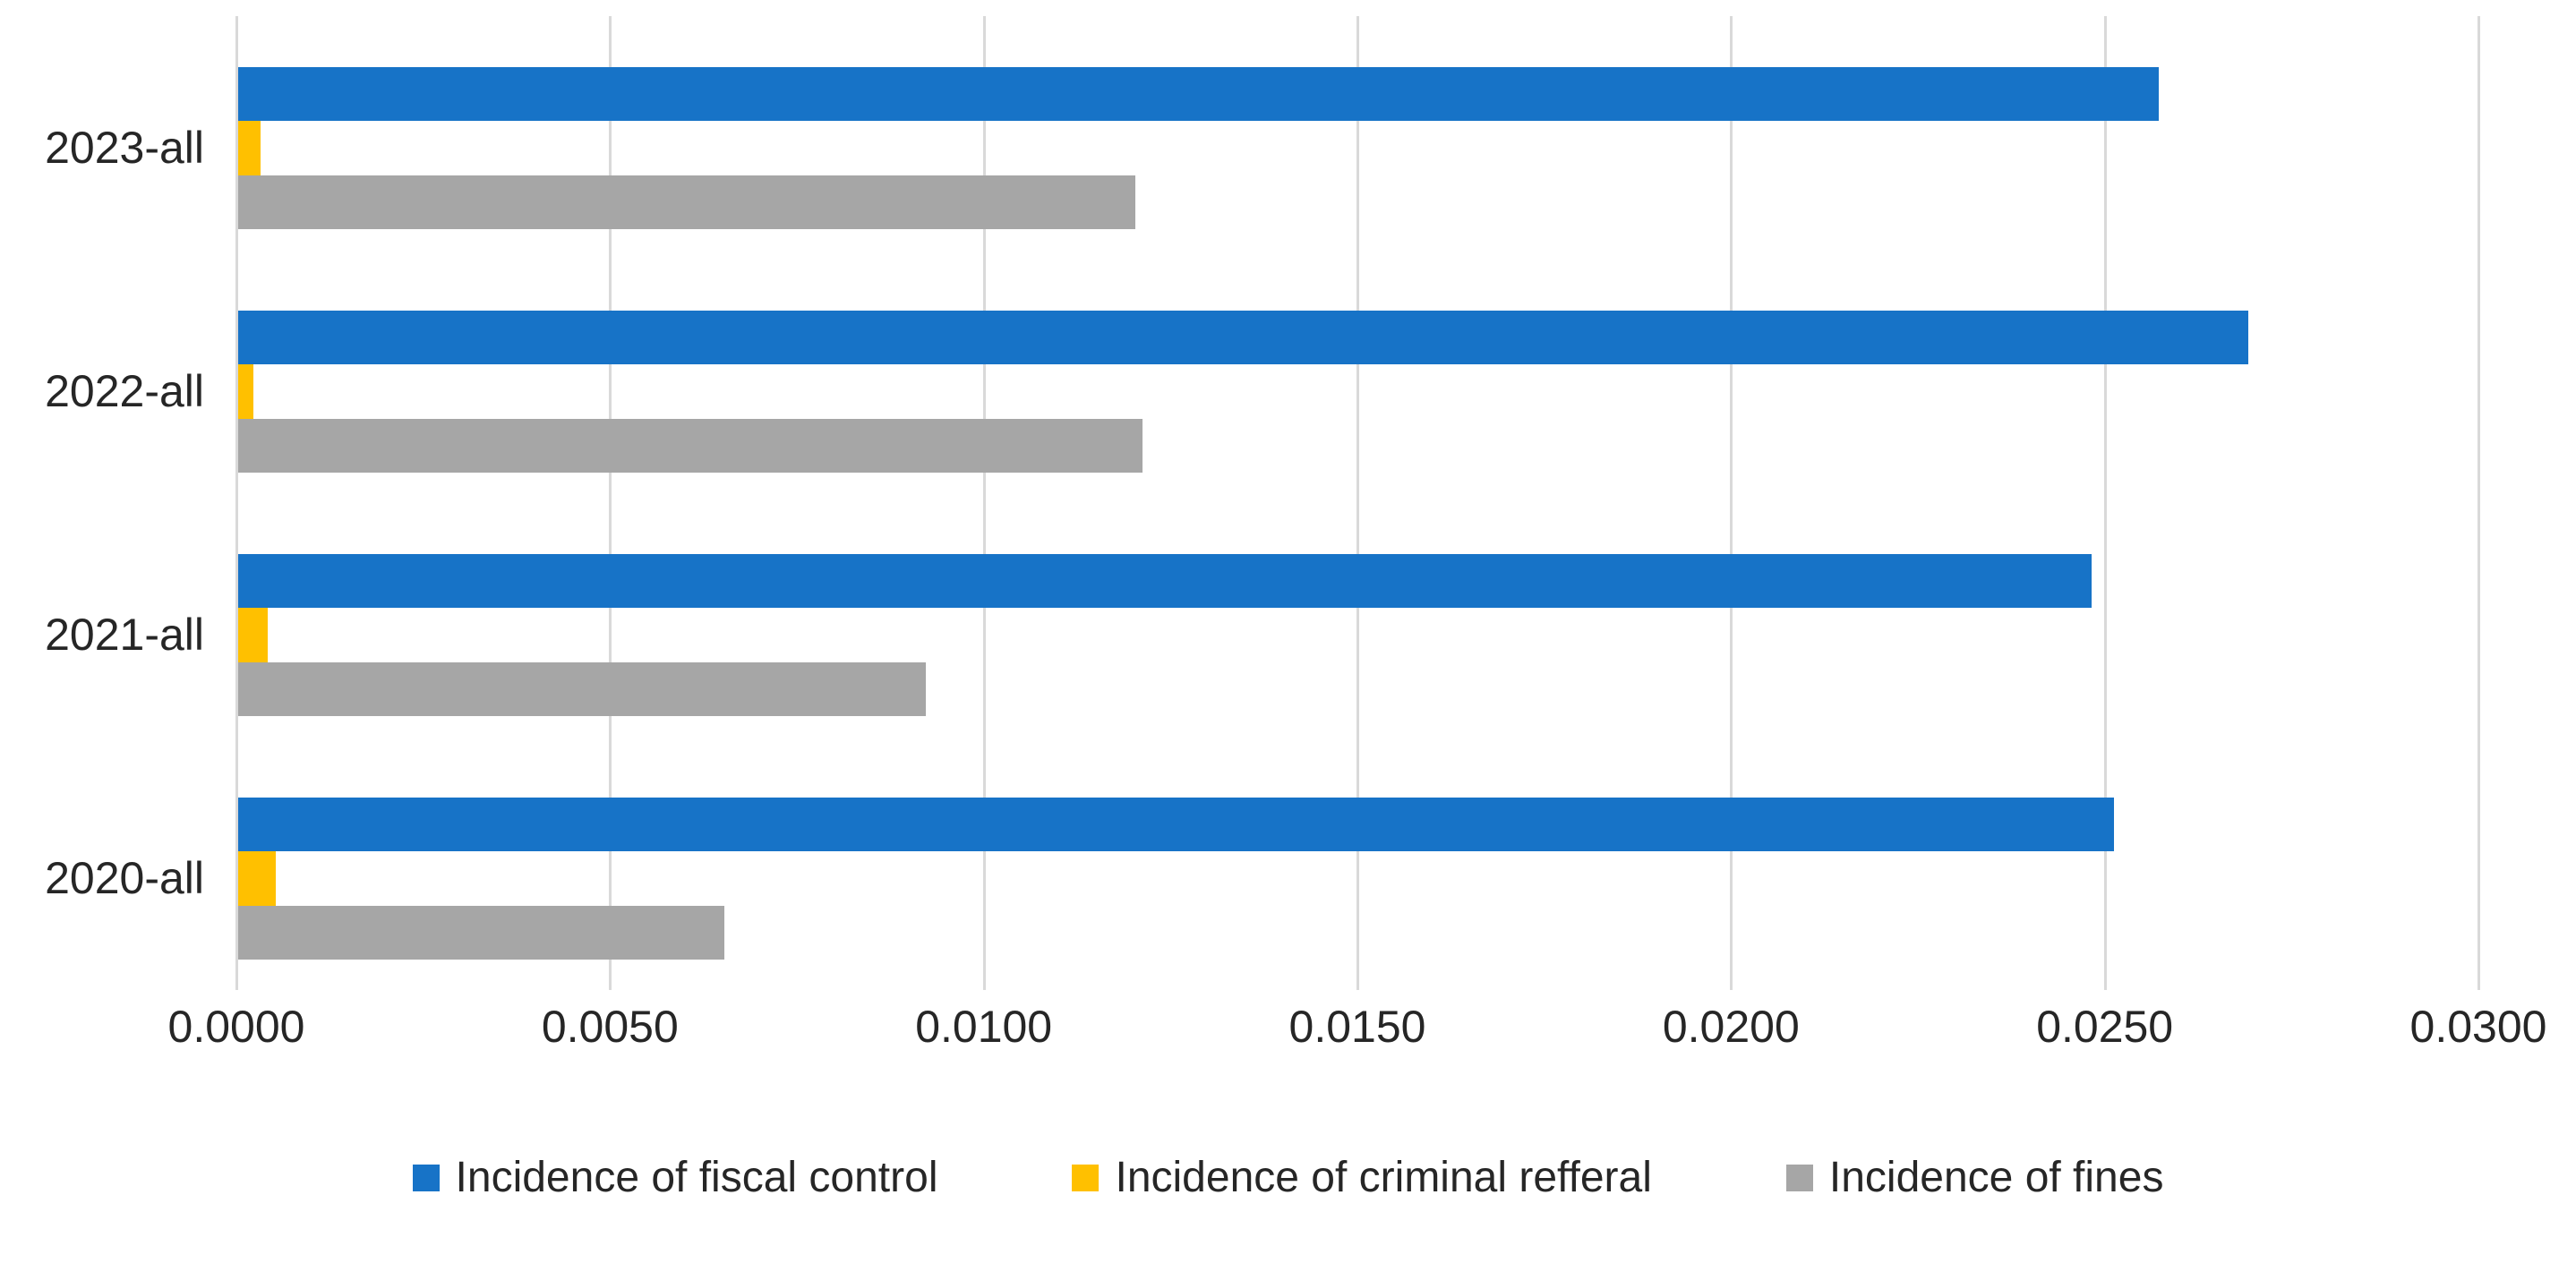  What do you see at coordinates (984, 1027) in the screenshot?
I see `x-axis-tick-label: 0.0100` at bounding box center [984, 1027].